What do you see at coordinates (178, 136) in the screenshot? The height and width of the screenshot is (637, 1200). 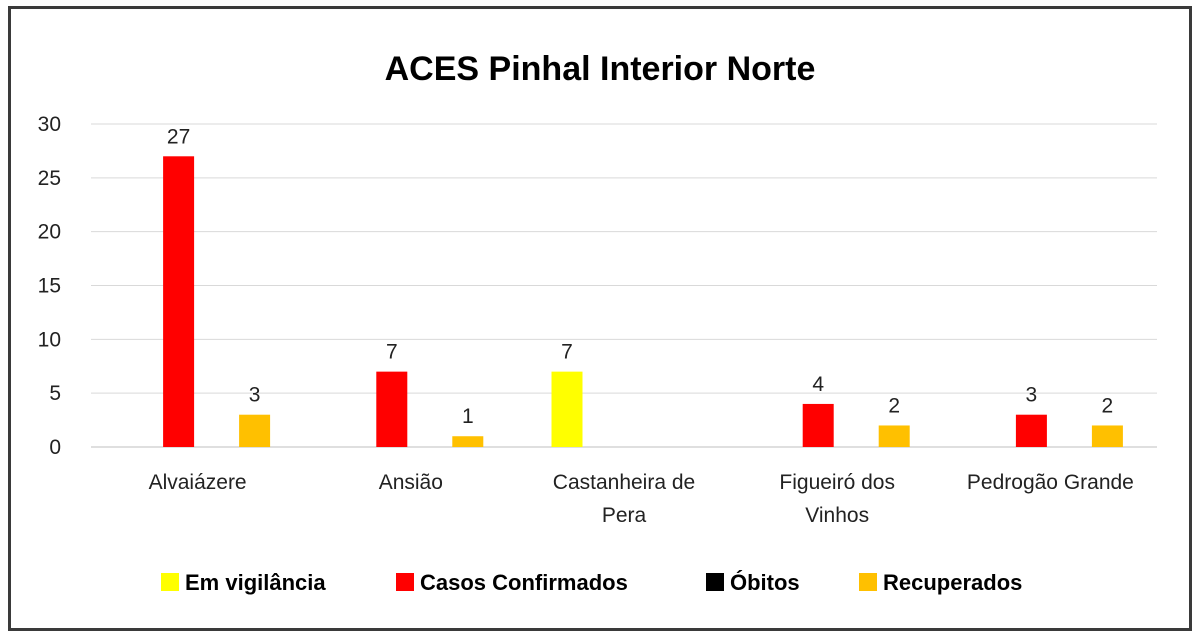 I see `data-label: 27` at bounding box center [178, 136].